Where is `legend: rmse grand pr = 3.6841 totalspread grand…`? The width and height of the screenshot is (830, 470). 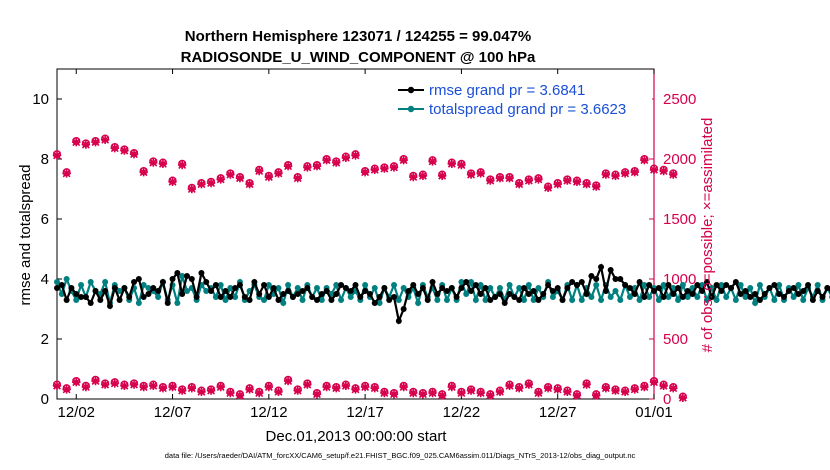 legend: rmse grand pr = 3.6841 totalspread grand… is located at coordinates (522, 98).